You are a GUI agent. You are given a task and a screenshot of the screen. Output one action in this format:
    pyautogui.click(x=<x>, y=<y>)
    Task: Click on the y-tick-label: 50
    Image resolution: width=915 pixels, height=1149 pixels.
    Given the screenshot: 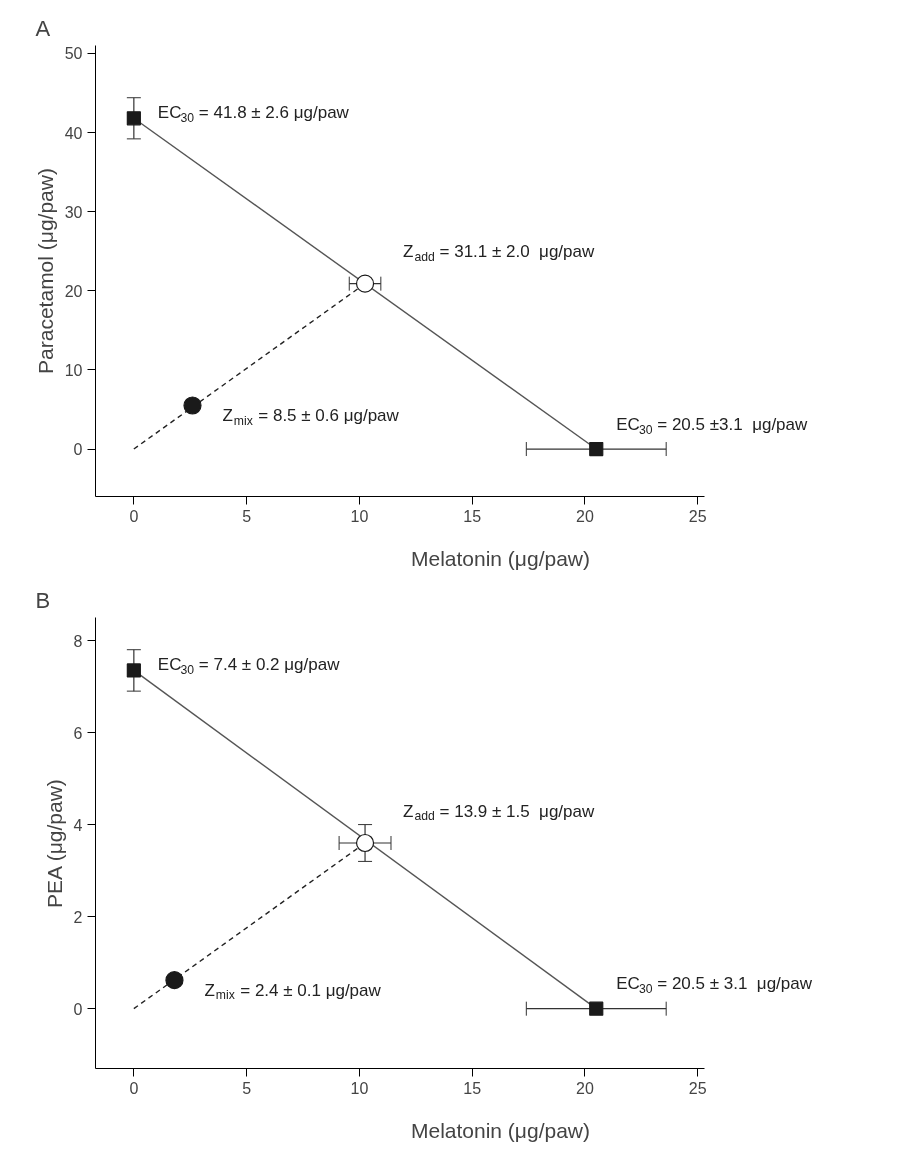 What is the action you would take?
    pyautogui.click(x=73, y=54)
    